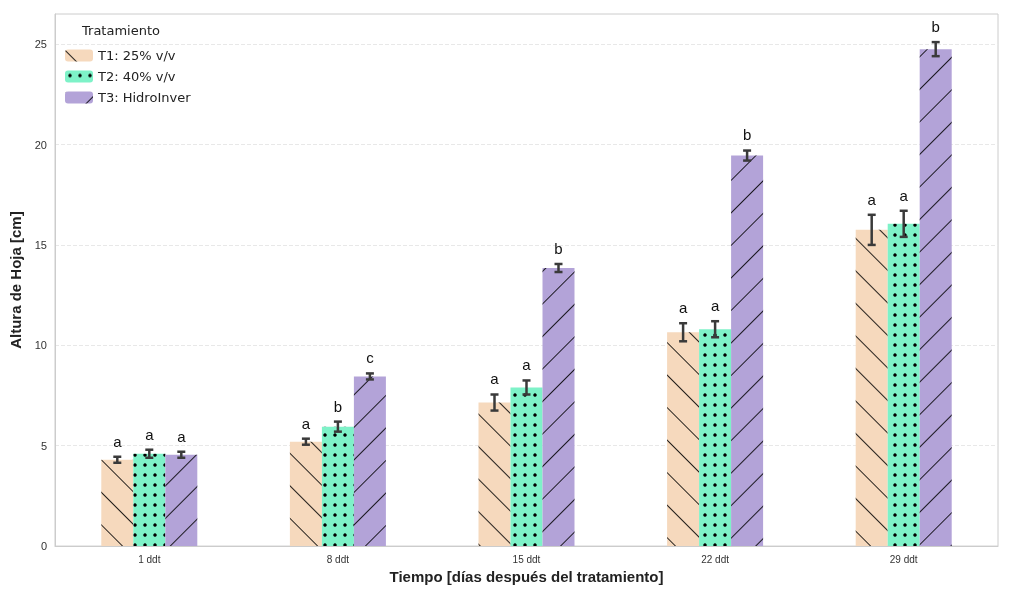 The image size is (1010, 589). What do you see at coordinates (149, 559) in the screenshot?
I see `x-tick-label: 1 ddt` at bounding box center [149, 559].